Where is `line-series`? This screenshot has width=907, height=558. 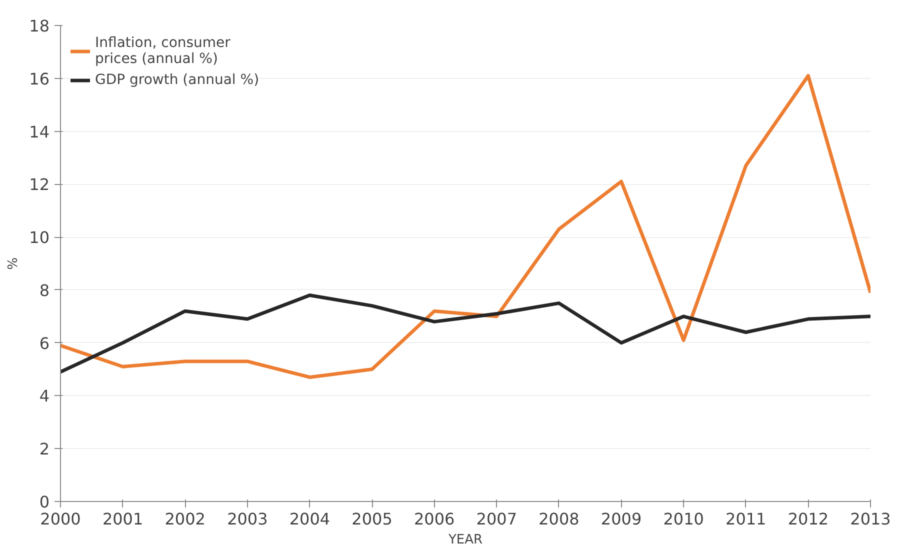
line-series is located at coordinates (465, 333).